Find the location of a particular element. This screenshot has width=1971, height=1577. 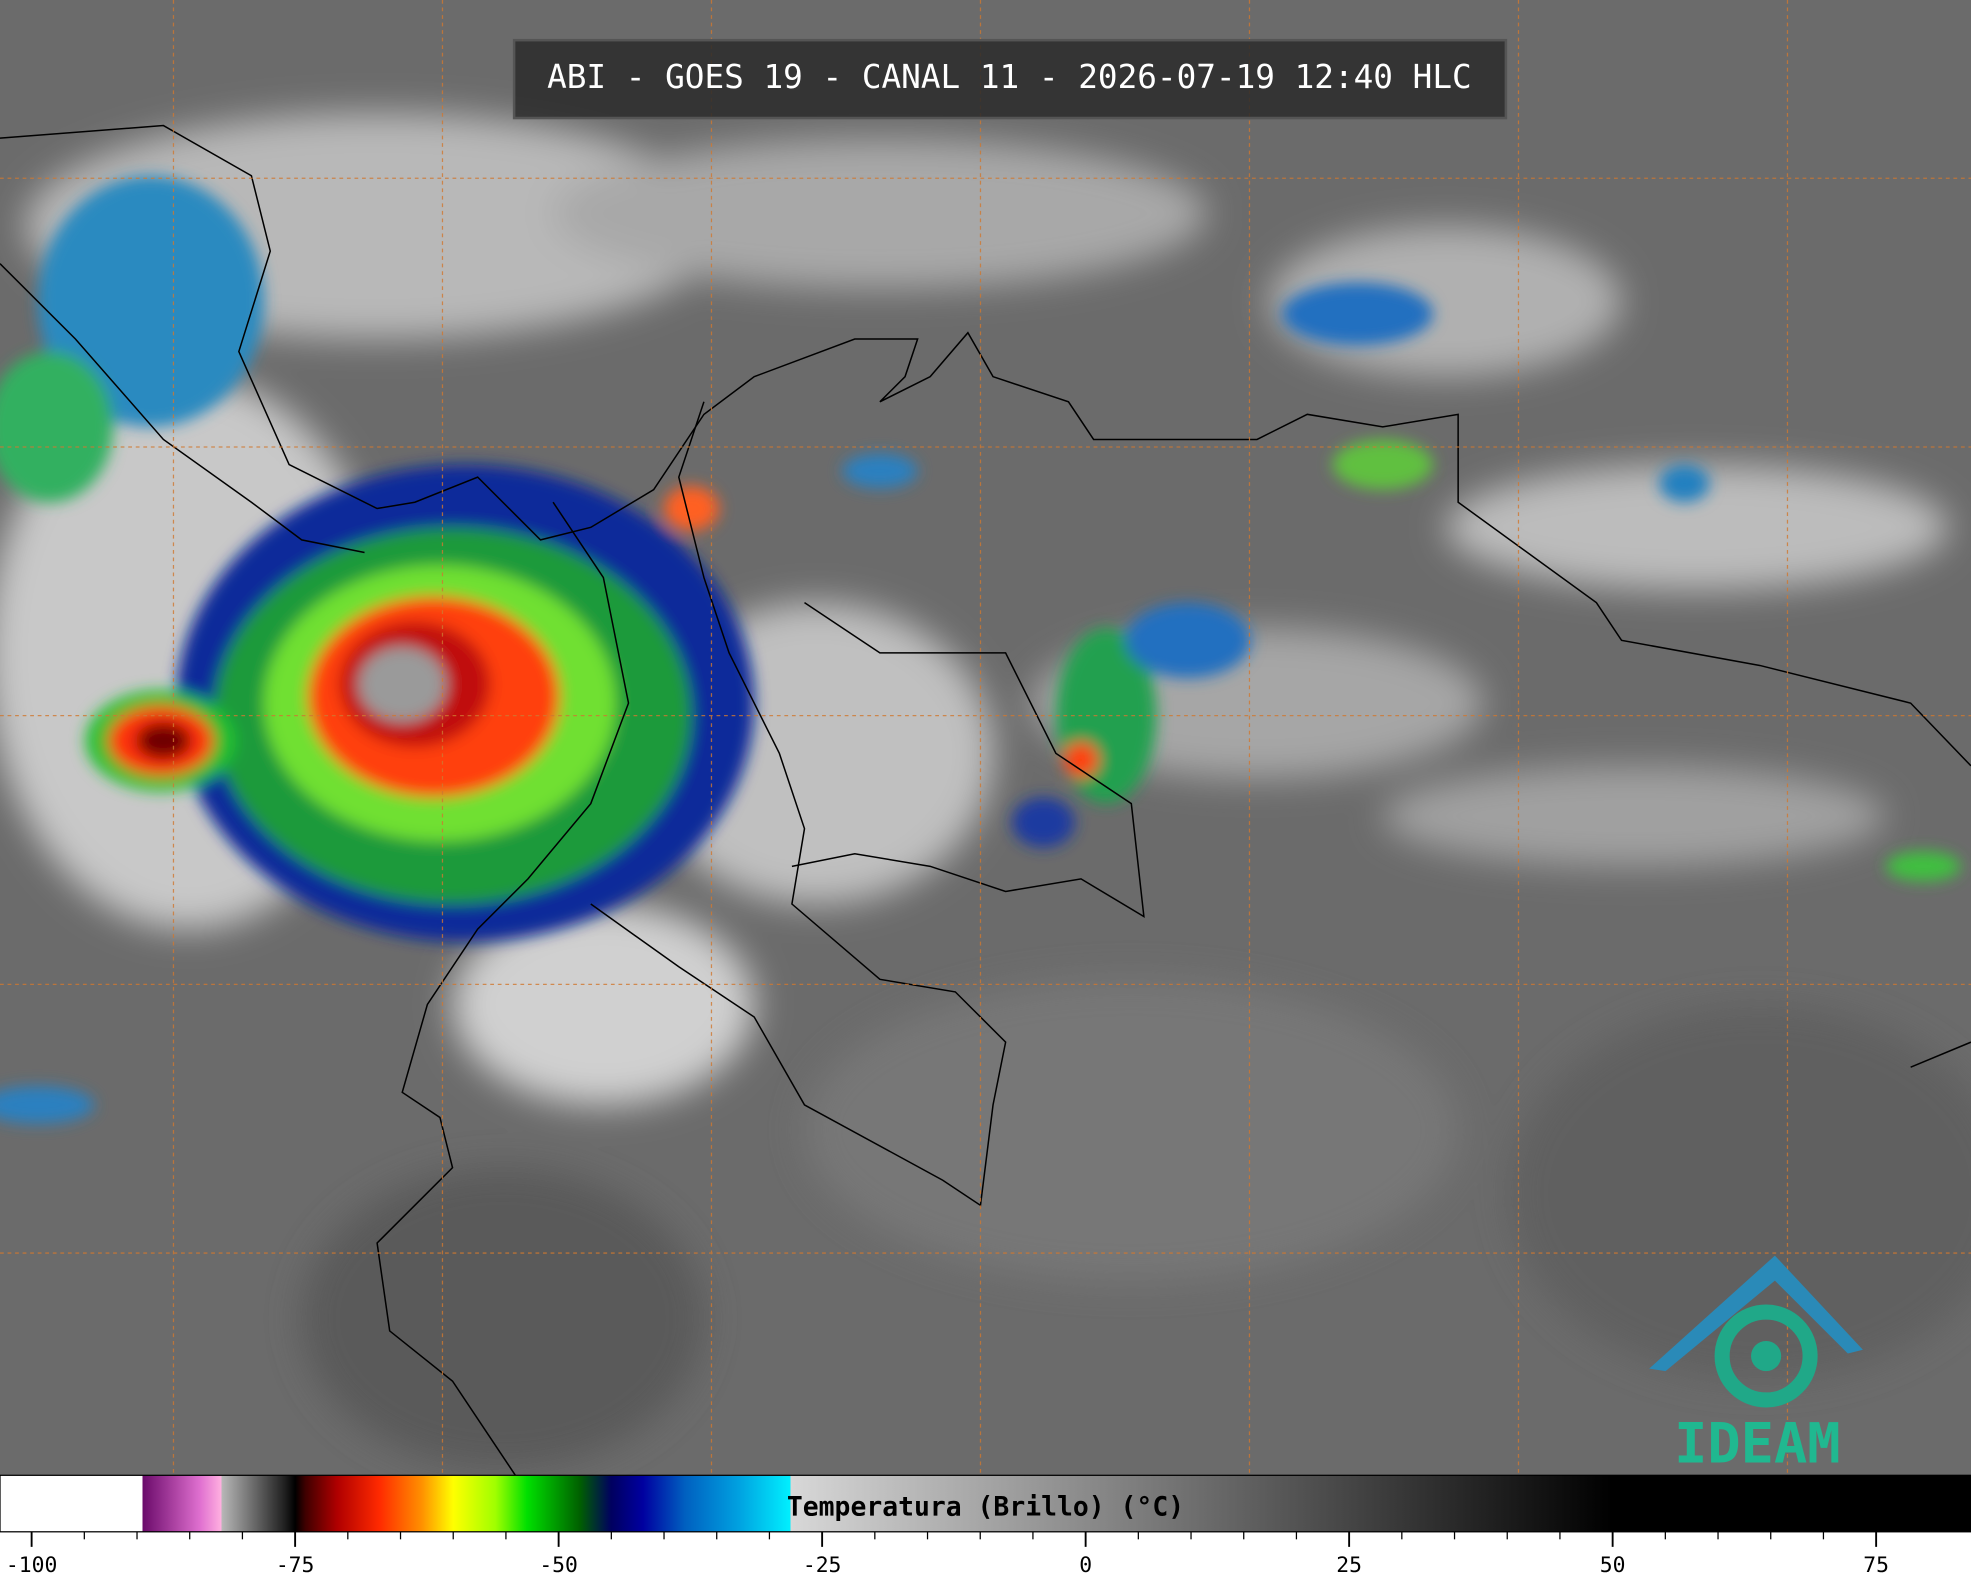

title-box is located at coordinates (1010, 79).